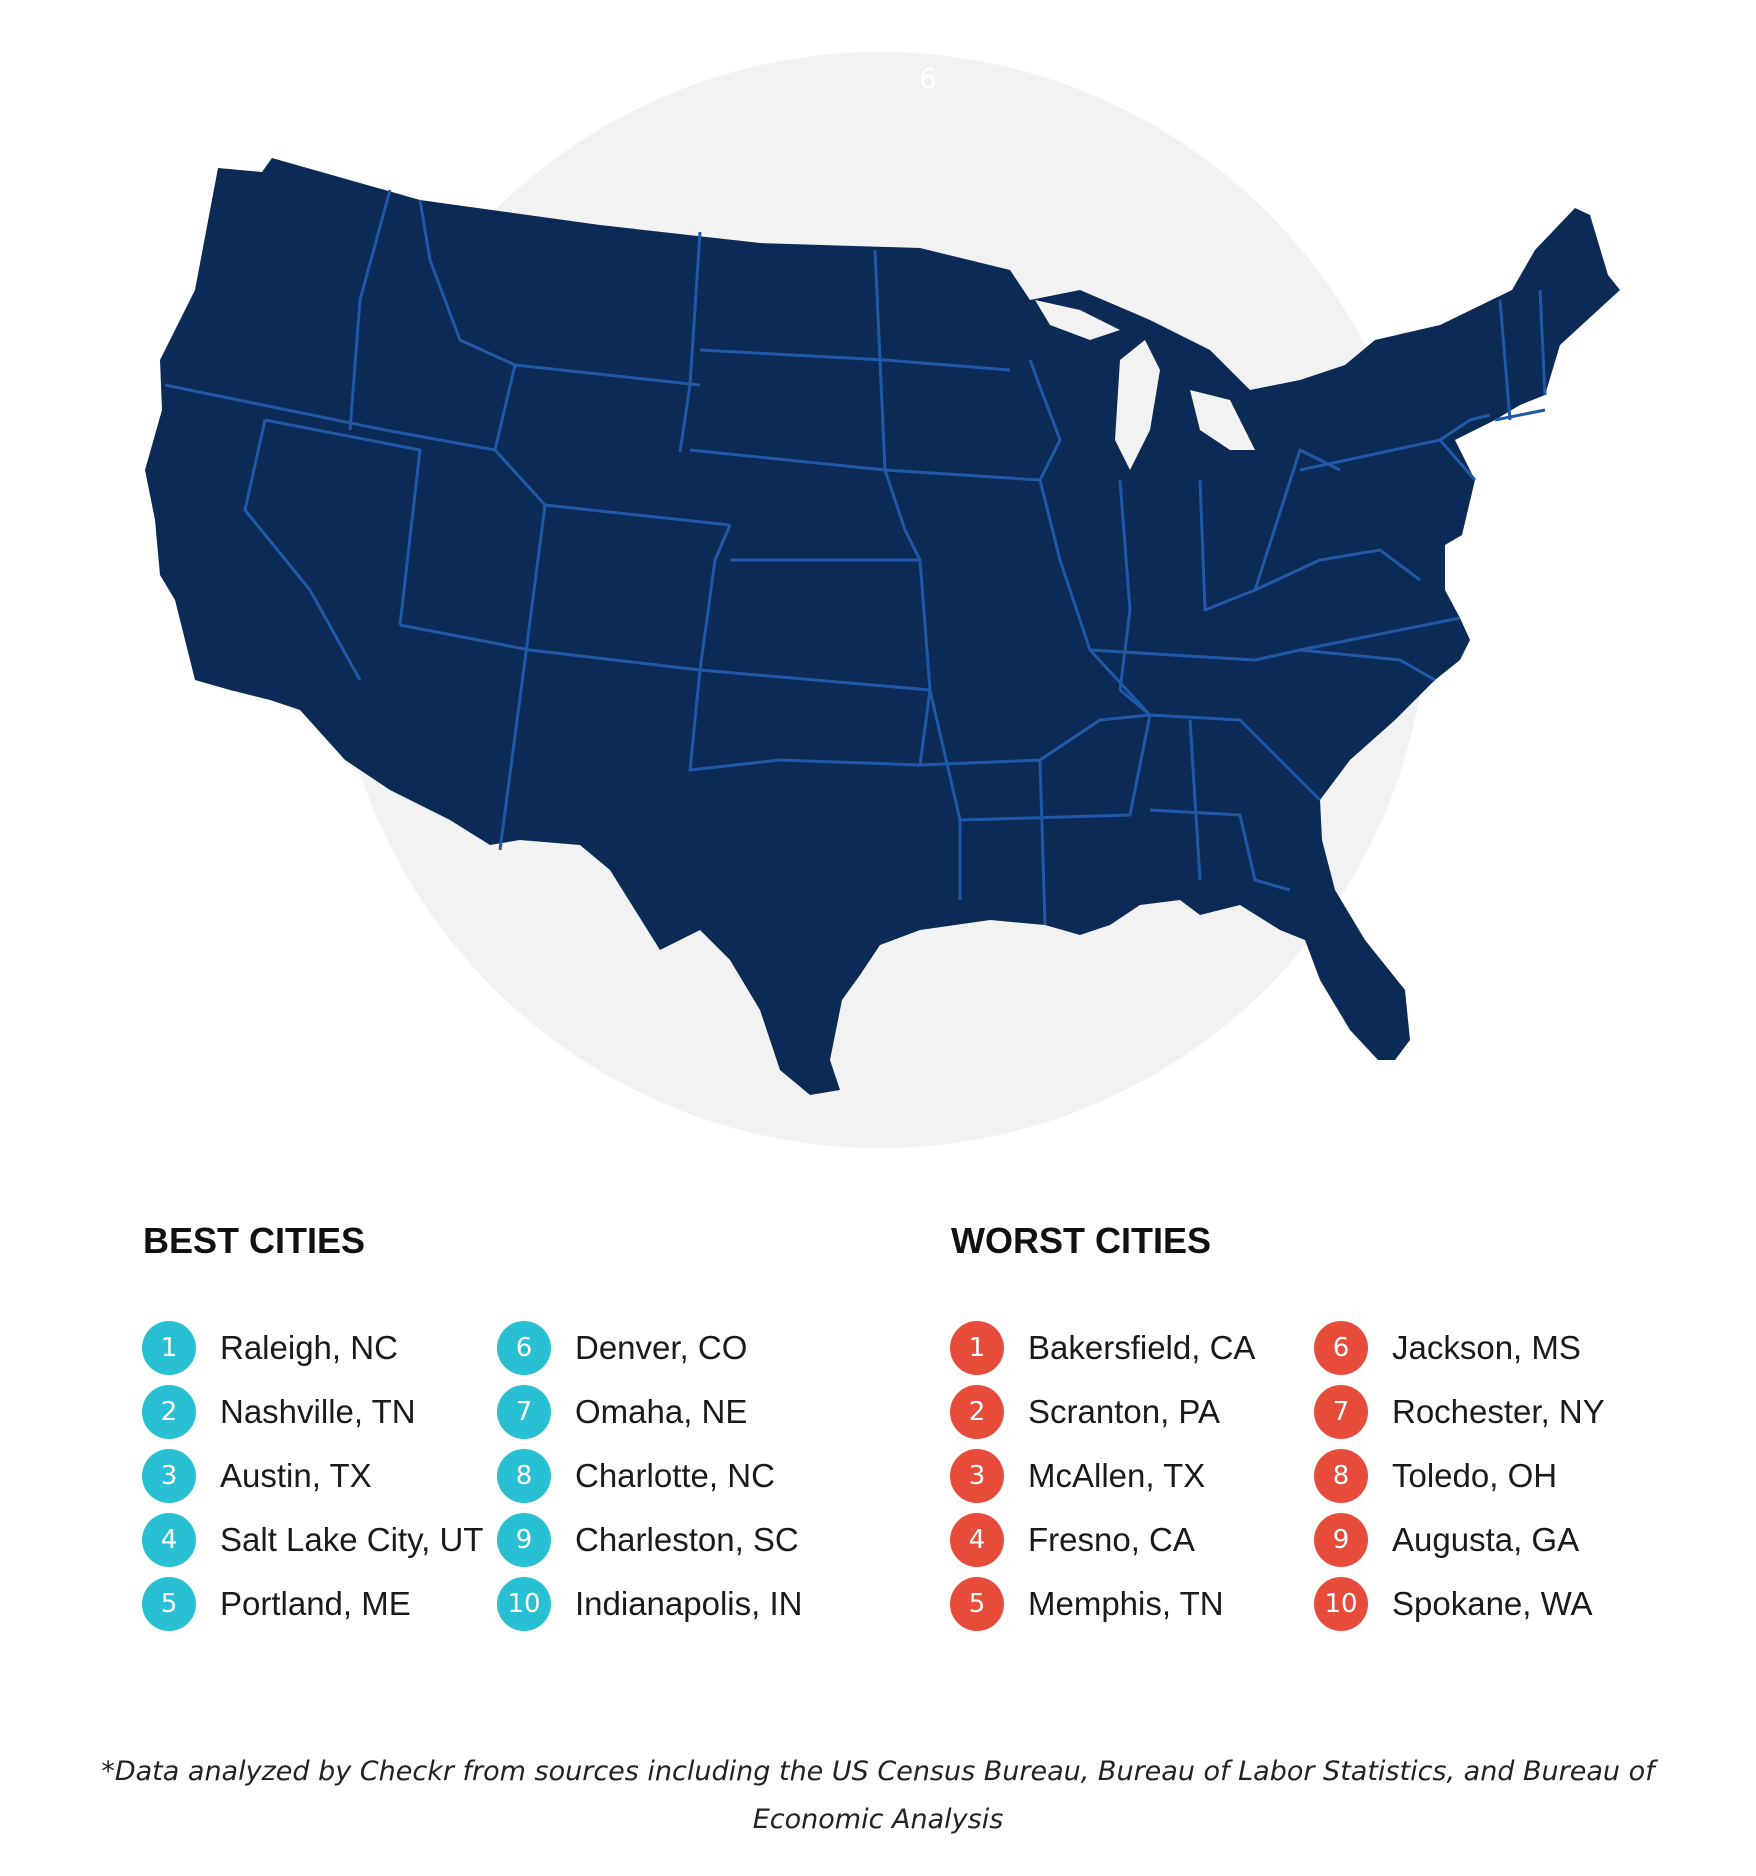 Image resolution: width=1756 pixels, height=1876 pixels. Describe the element at coordinates (169, 1540) in the screenshot. I see `best-rank-badge: 4` at that location.